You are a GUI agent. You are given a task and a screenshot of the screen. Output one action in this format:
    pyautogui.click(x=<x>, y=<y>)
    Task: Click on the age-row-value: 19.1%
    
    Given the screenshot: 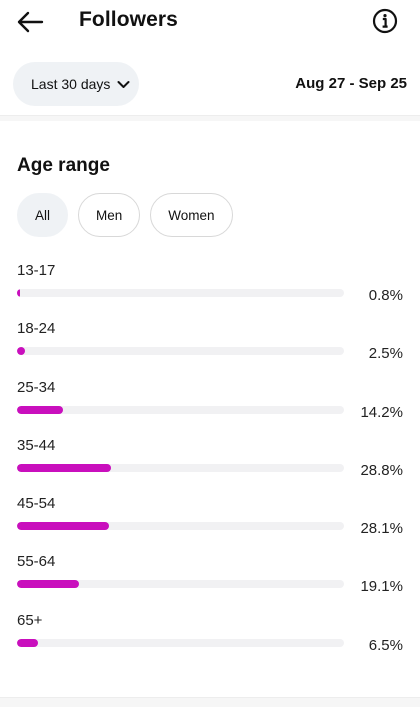 What is the action you would take?
    pyautogui.click(x=381, y=587)
    